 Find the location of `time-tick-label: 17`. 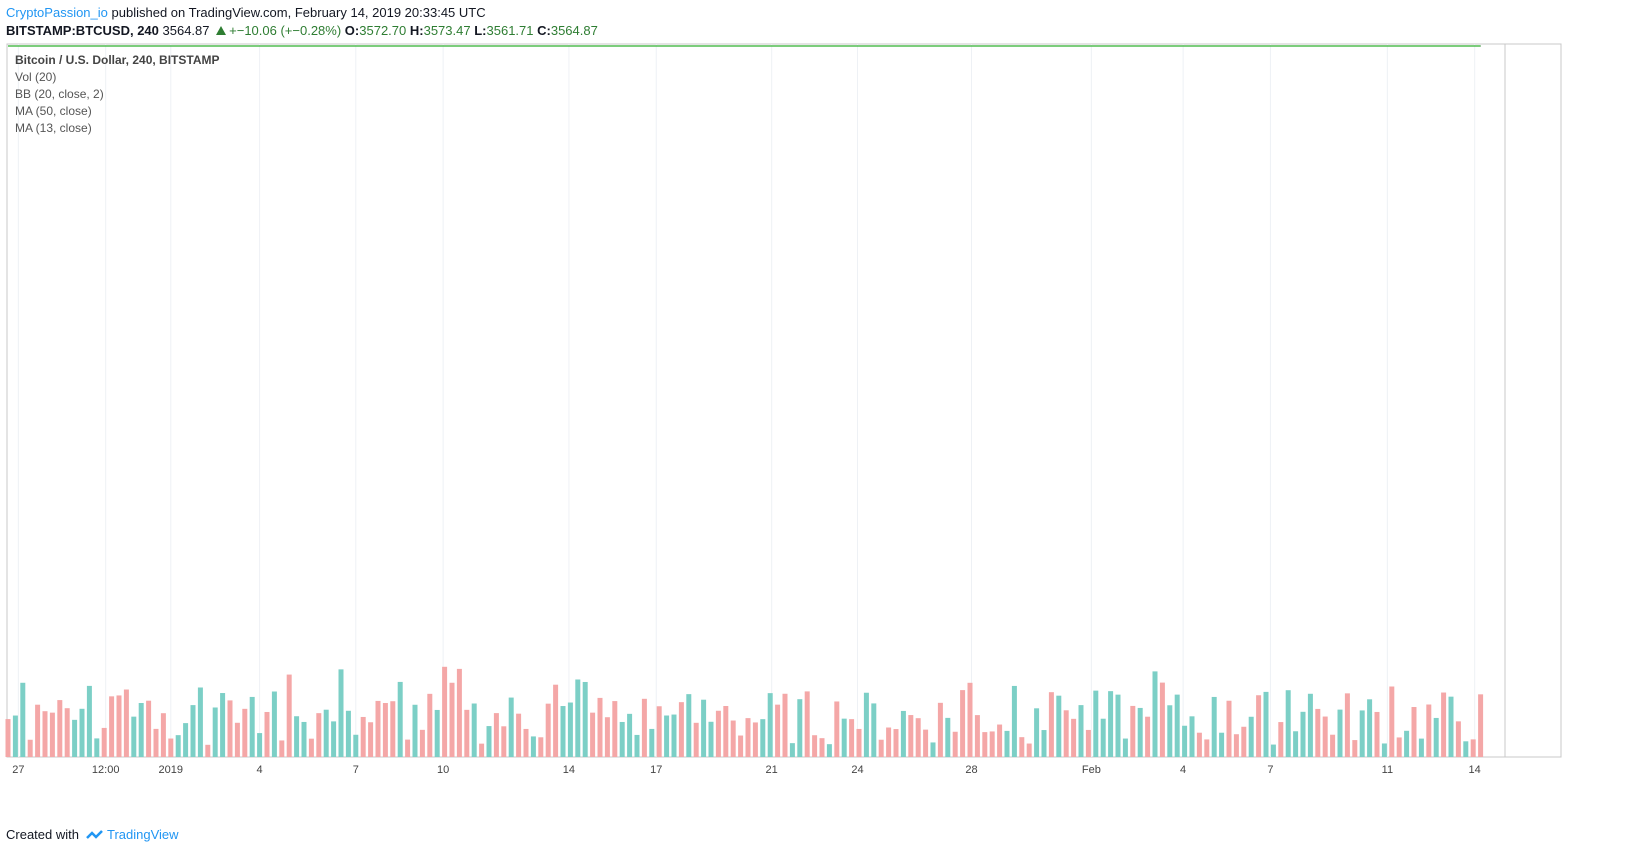

time-tick-label: 17 is located at coordinates (656, 770).